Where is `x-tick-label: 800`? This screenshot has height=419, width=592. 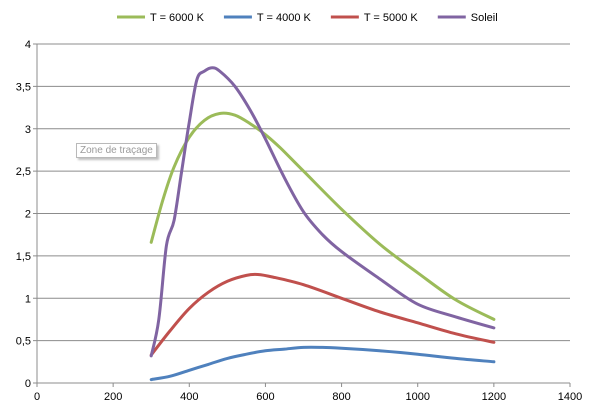
x-tick-label: 800 is located at coordinates (341, 397).